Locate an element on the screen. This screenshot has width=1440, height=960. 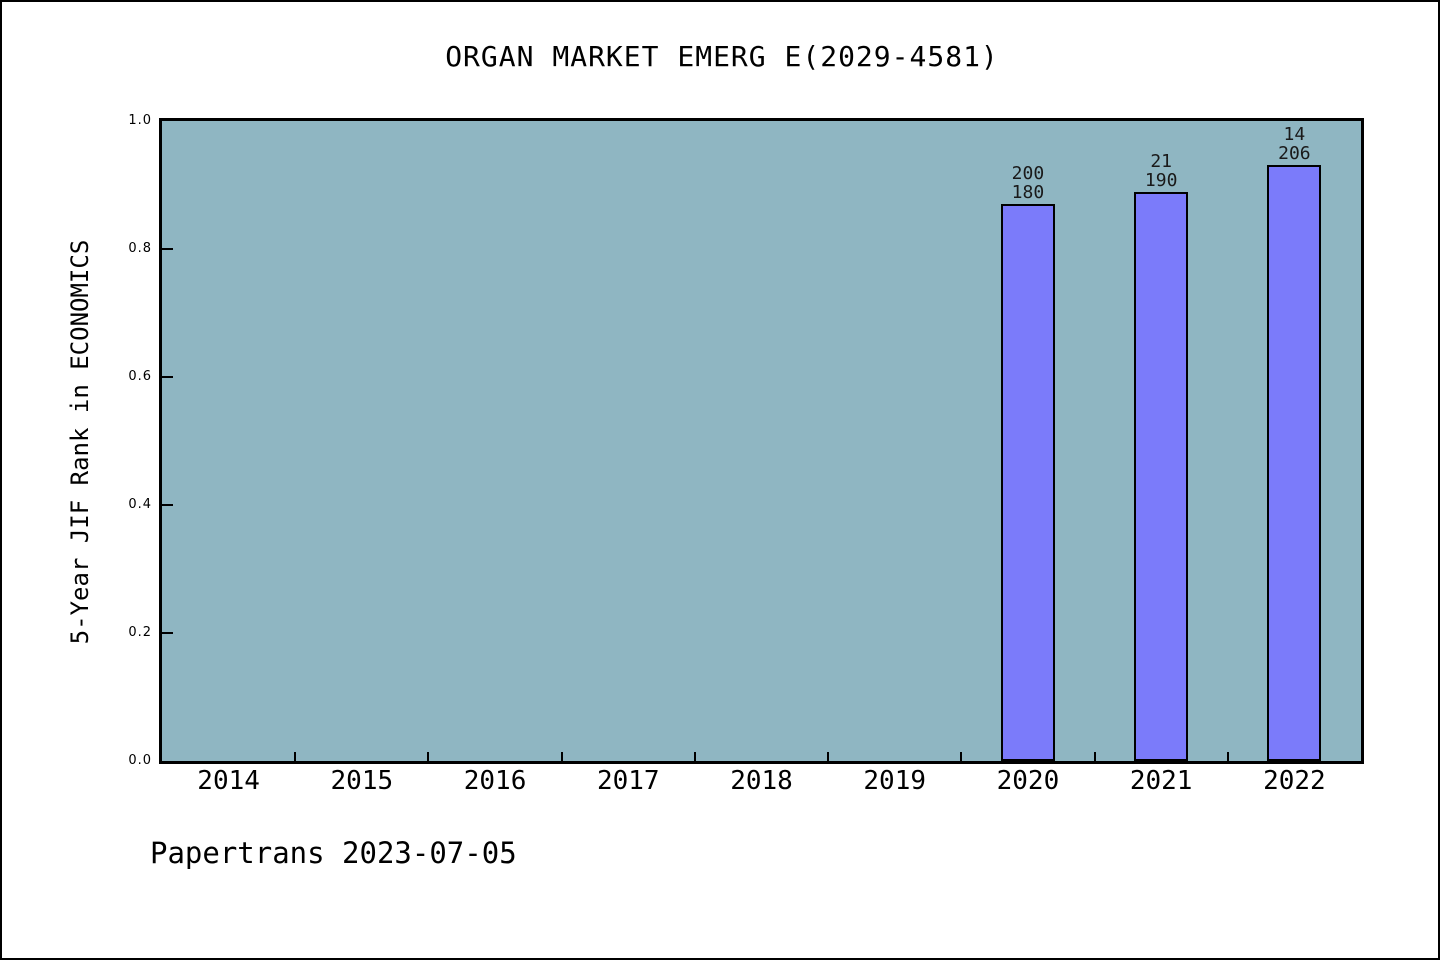
x-tick-label: 2017 is located at coordinates (628, 781).